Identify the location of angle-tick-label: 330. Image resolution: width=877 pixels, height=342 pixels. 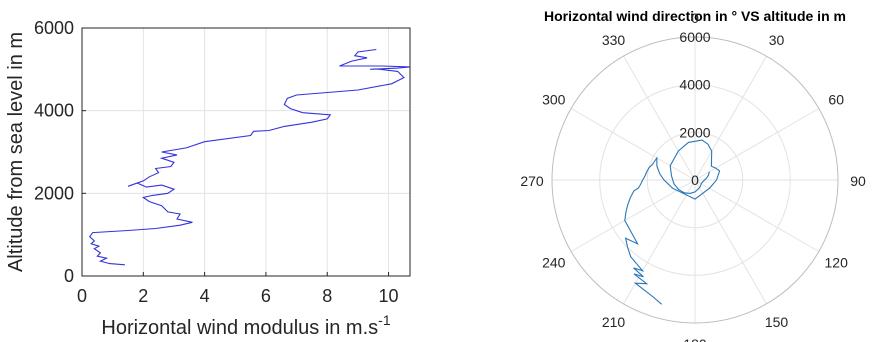
(614, 40).